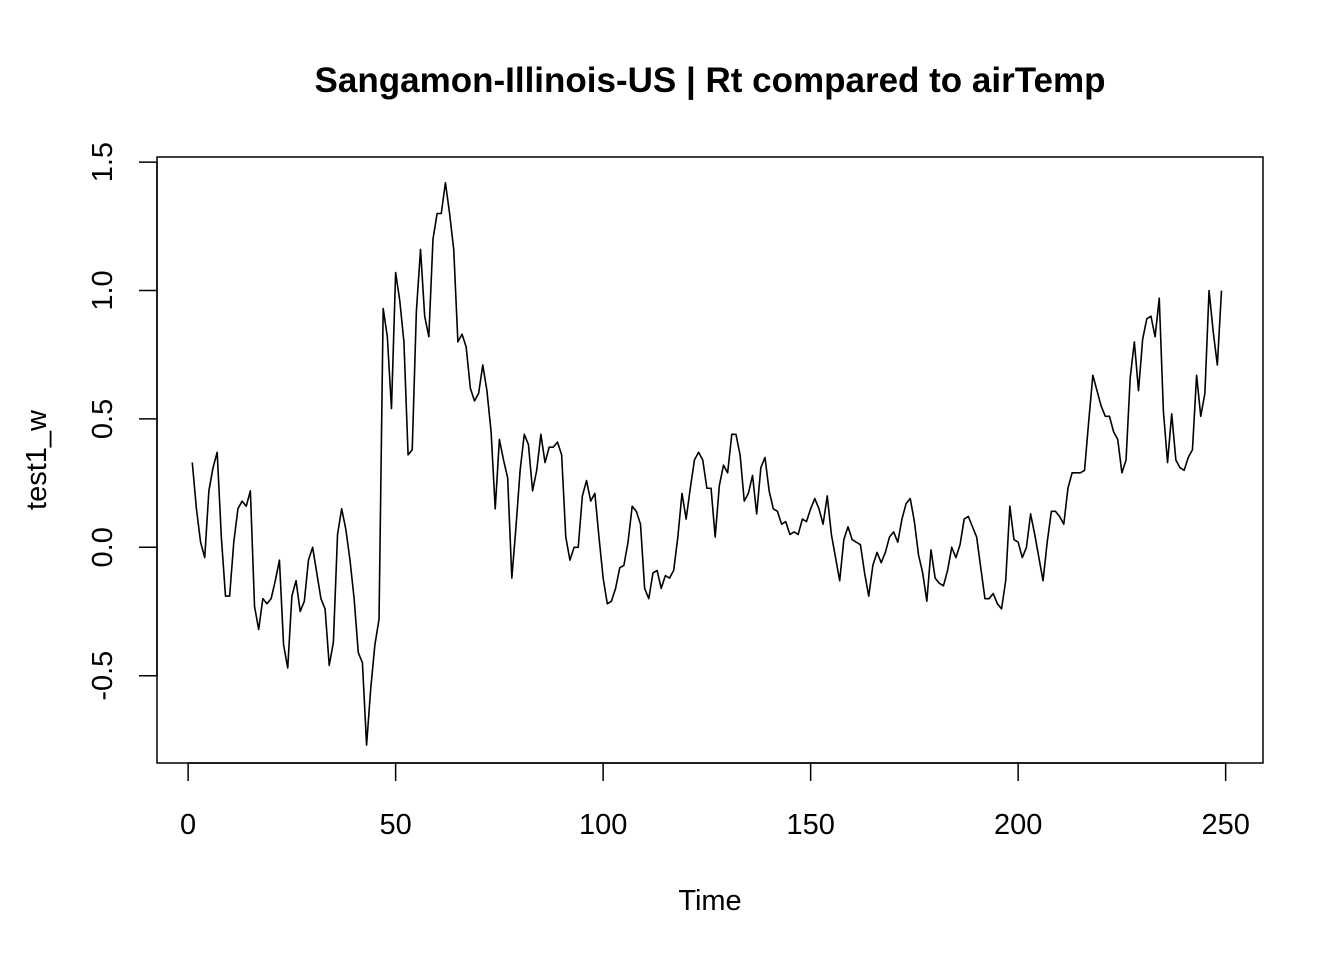  What do you see at coordinates (603, 825) in the screenshot?
I see `x-tick-label: 100` at bounding box center [603, 825].